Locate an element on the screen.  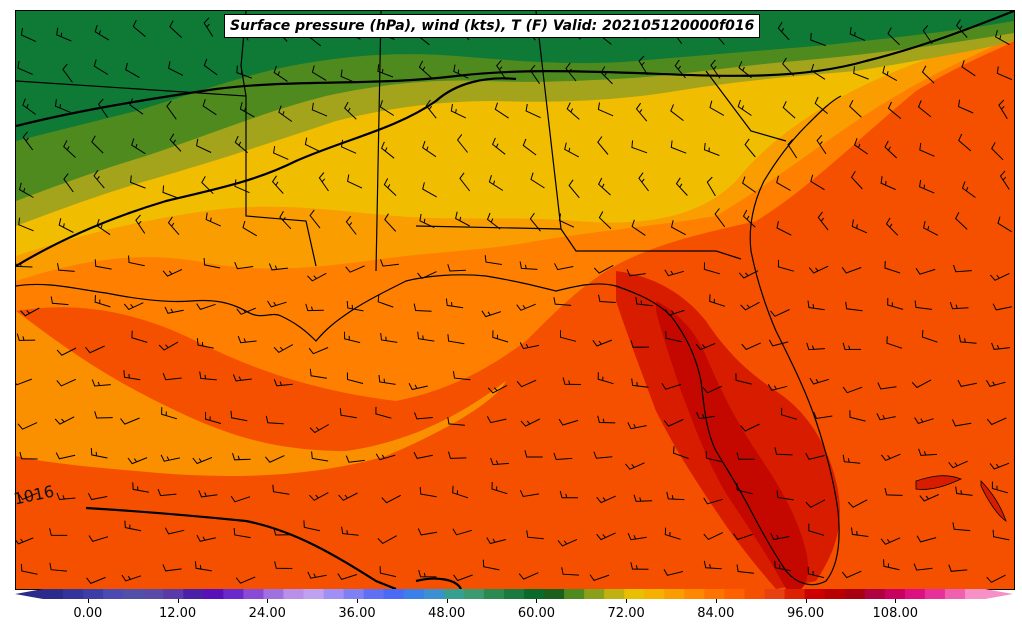
colorbar-tick-label: 72.00 is located at coordinates (626, 613).